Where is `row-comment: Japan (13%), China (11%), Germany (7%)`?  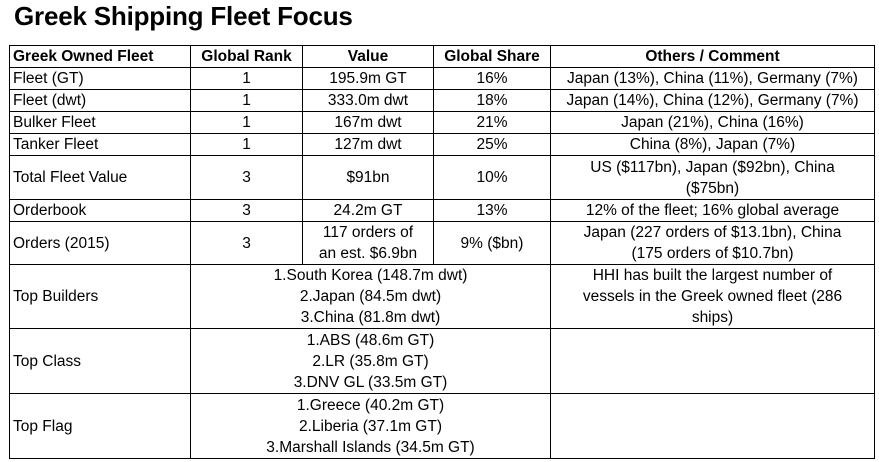
row-comment: Japan (13%), China (11%), Germany (7%) is located at coordinates (712, 78).